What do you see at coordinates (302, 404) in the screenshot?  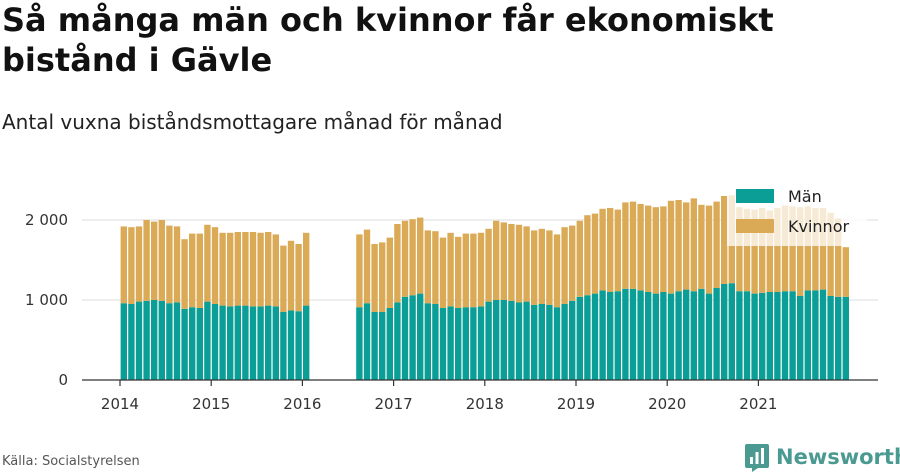 I see `x-tick-label-2016: 2016` at bounding box center [302, 404].